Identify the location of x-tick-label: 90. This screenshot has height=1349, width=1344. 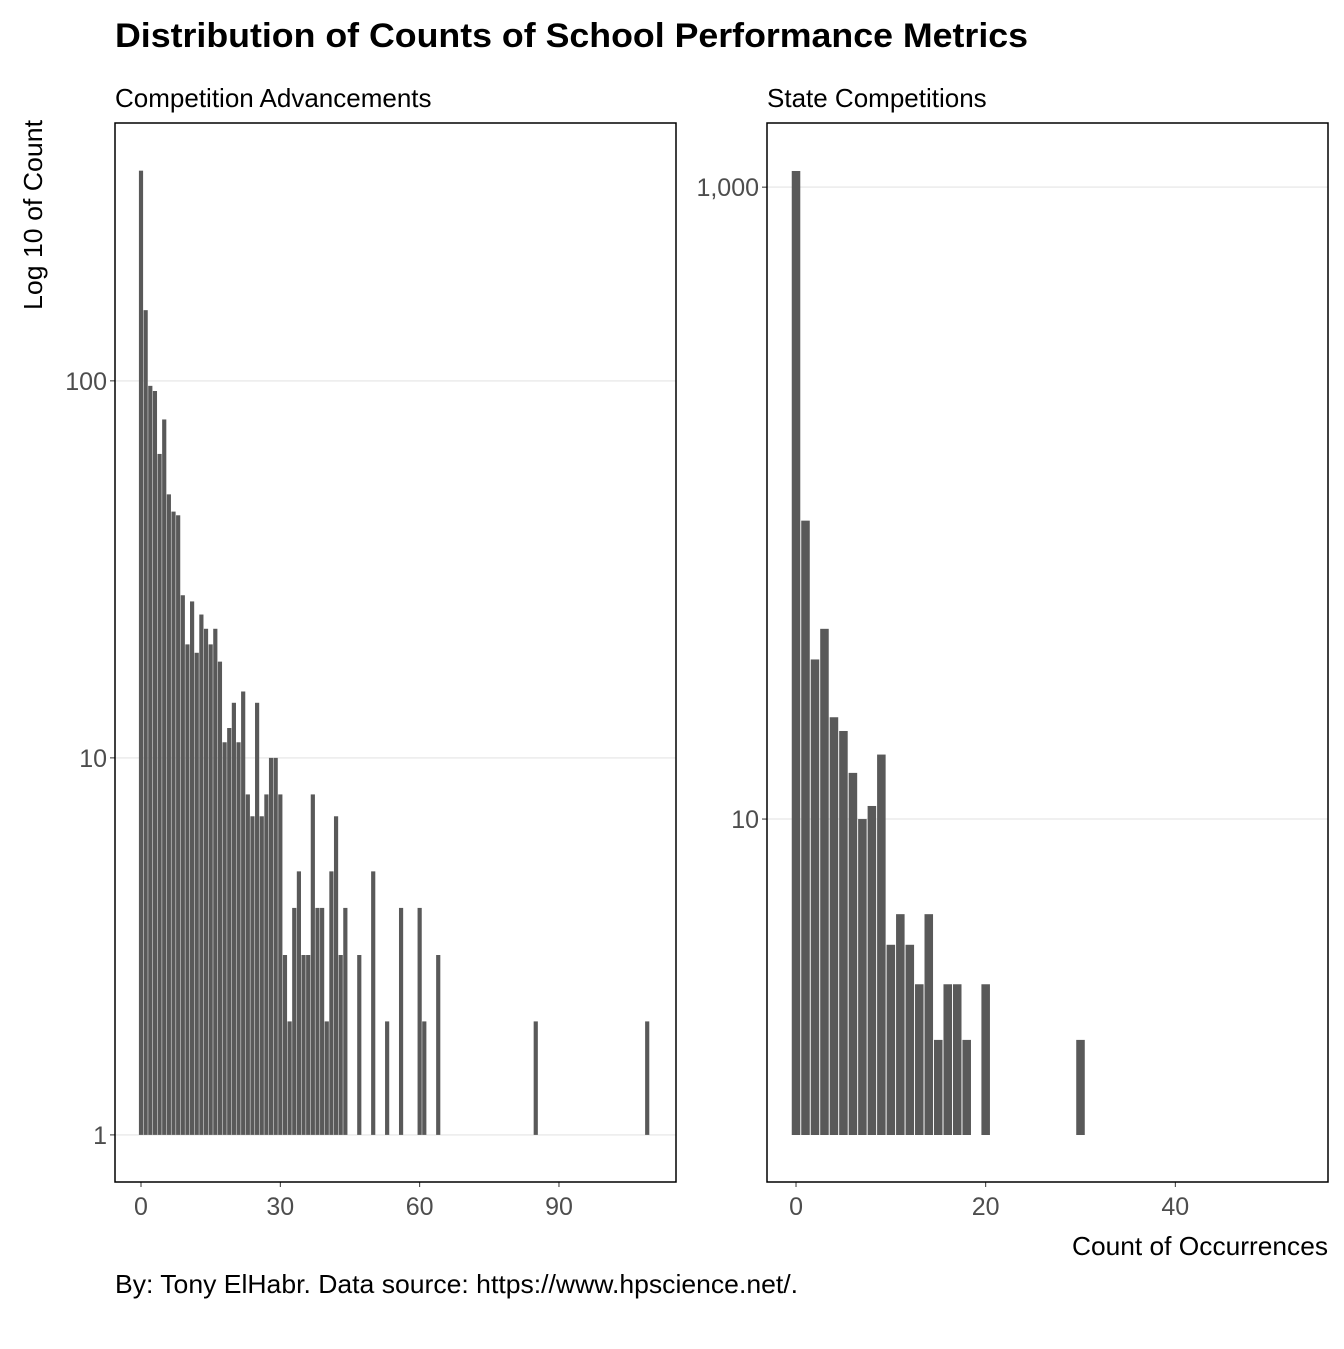
(559, 1207).